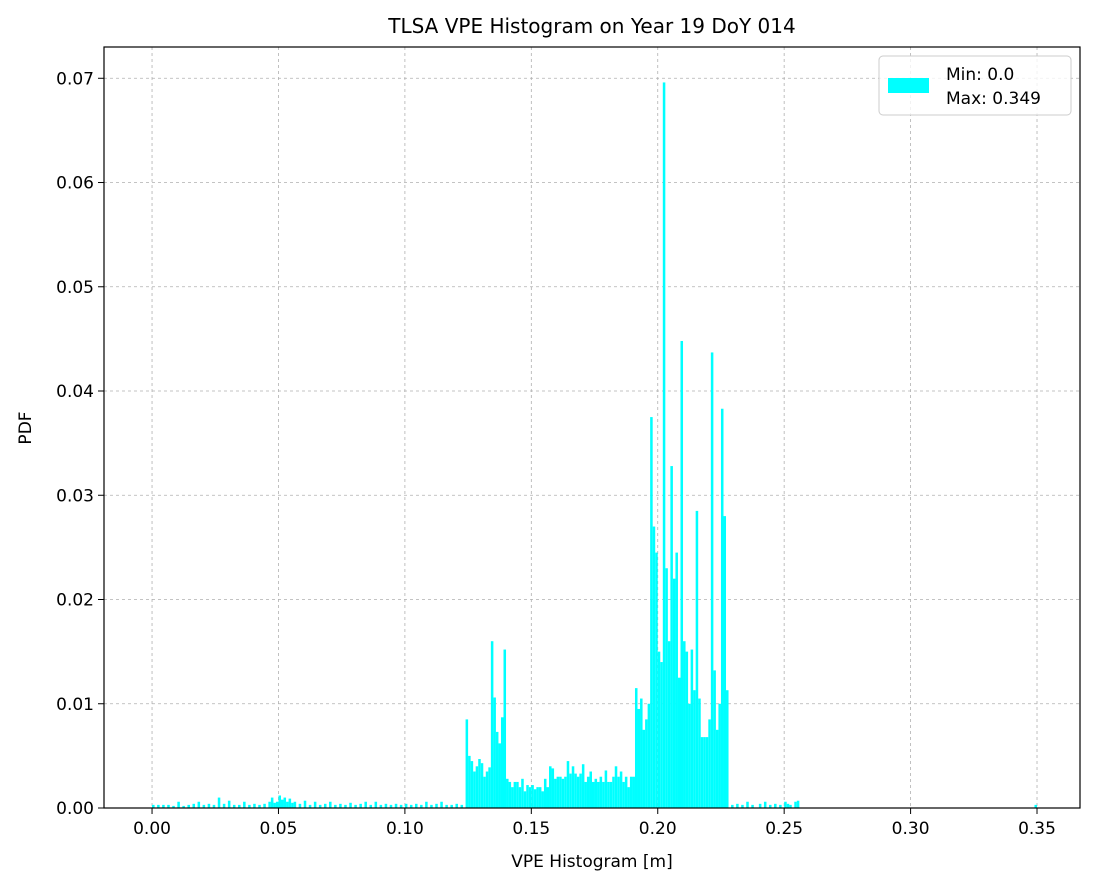 This screenshot has width=1095, height=886. I want to click on x-tick-label: 0.35, so click(1037, 829).